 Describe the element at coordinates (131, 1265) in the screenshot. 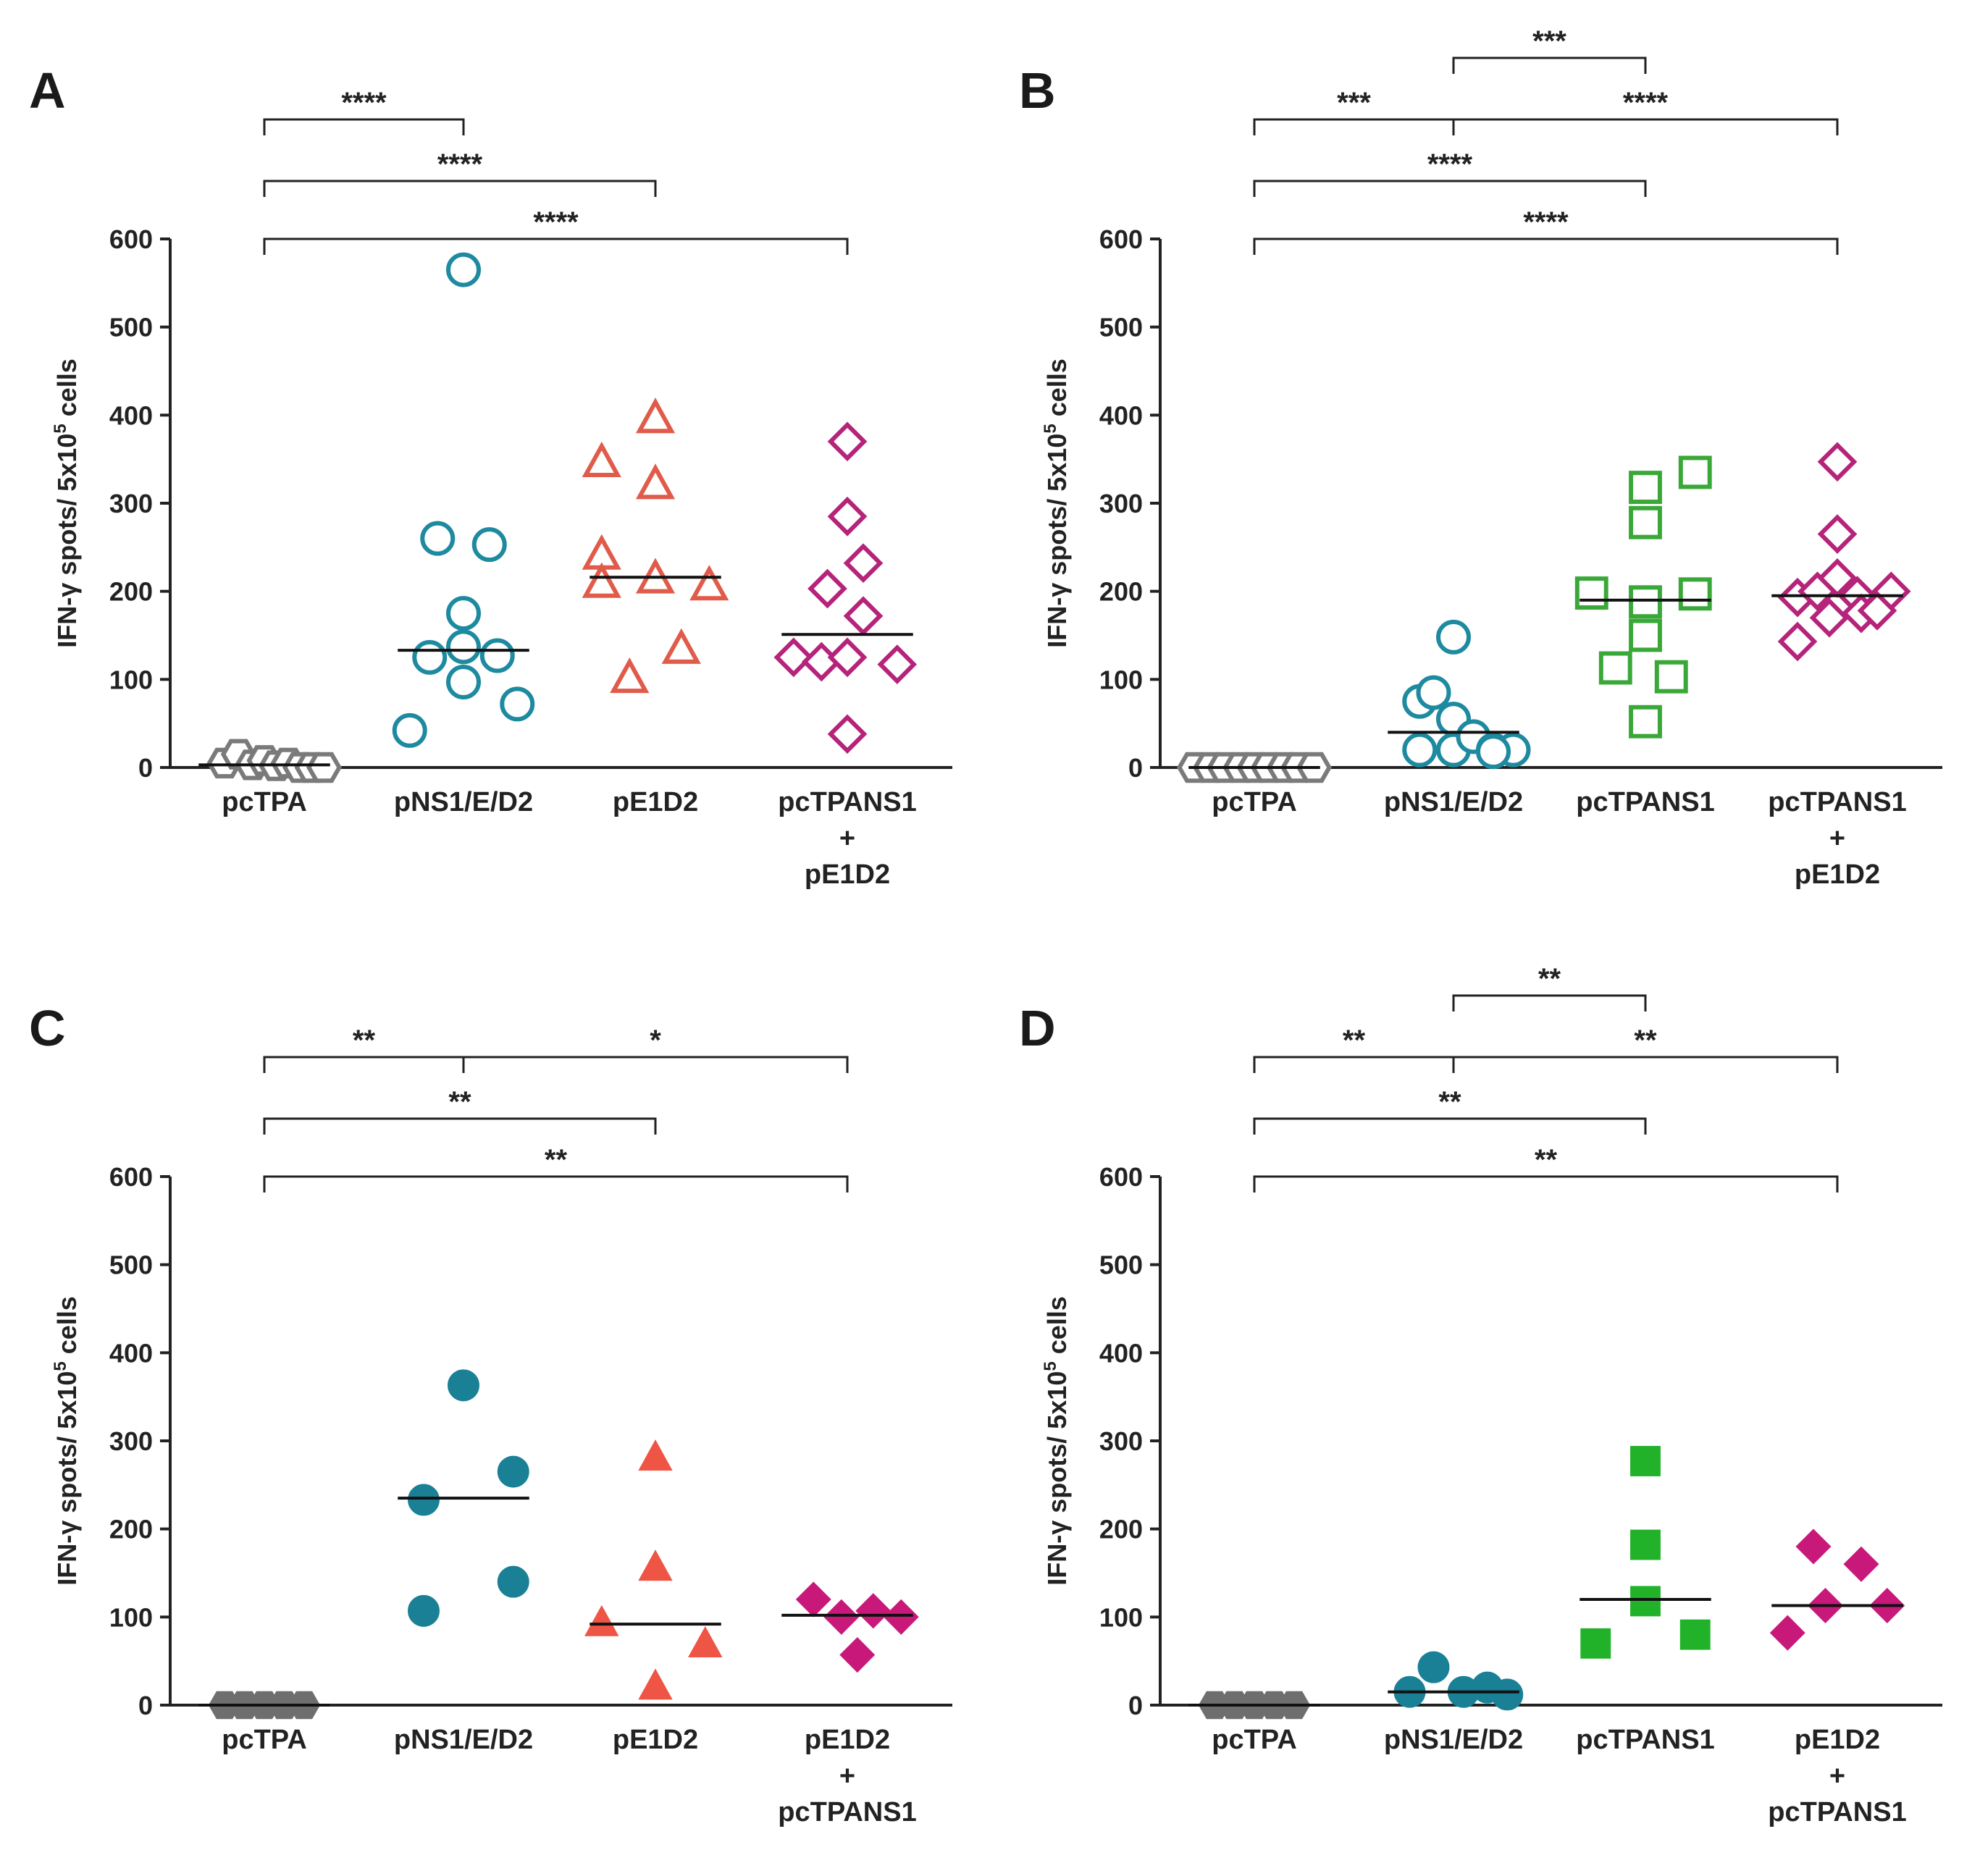

I see `y-tick-label: 500` at that location.